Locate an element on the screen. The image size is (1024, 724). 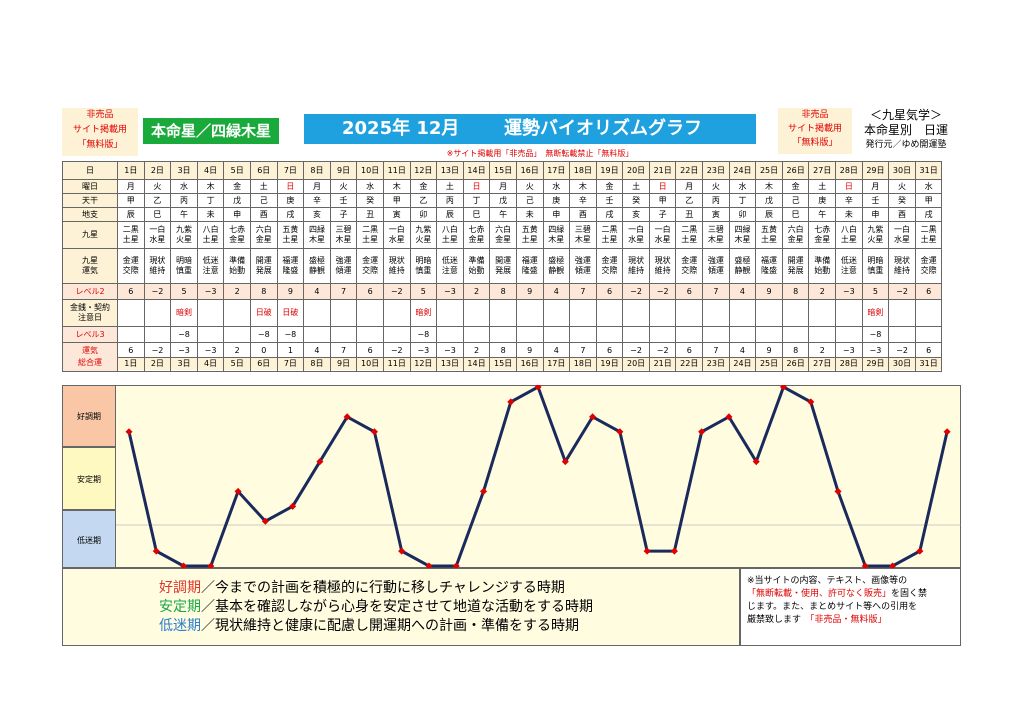
unsei-cell-line: 福運 is located at coordinates (769, 260).